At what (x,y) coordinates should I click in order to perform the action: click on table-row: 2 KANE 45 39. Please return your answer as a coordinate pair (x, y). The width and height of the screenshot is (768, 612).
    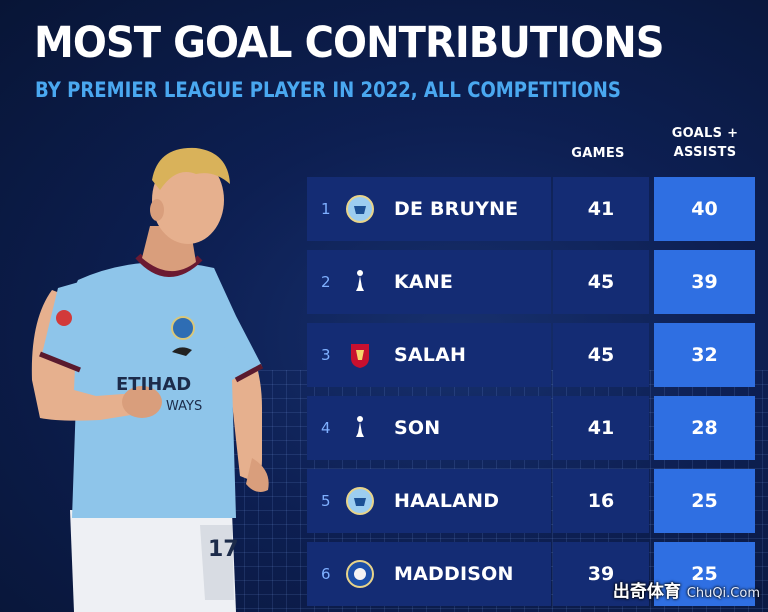
    Looking at the image, I should click on (531, 282).